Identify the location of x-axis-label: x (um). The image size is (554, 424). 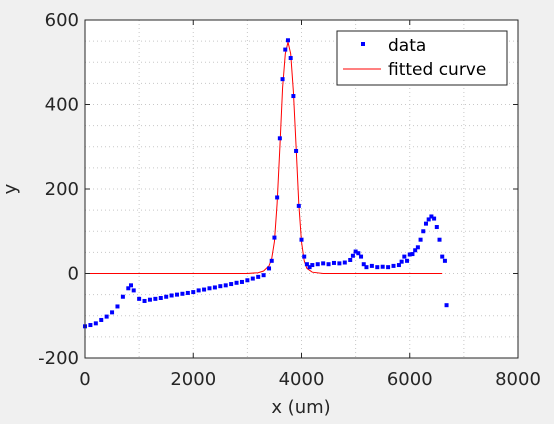
(300, 407).